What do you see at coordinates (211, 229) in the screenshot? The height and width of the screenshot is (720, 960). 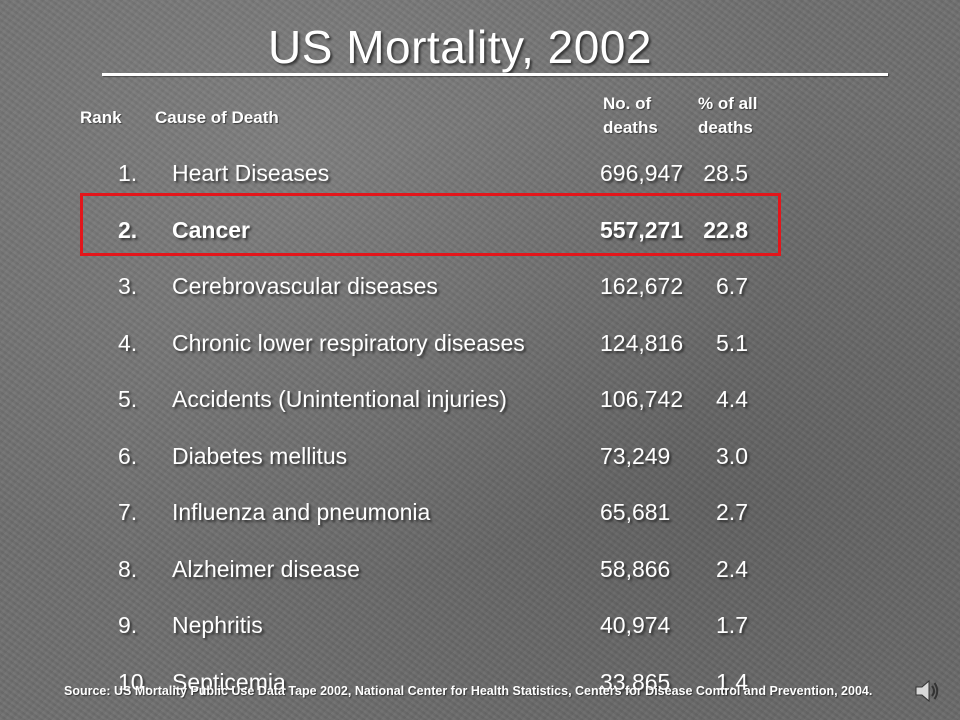 I see `row-cause: Cancer` at bounding box center [211, 229].